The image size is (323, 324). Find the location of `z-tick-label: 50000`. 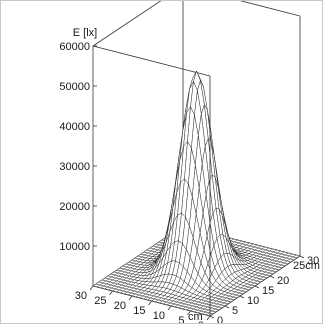

z-tick-label: 50000 is located at coordinates (74, 87).